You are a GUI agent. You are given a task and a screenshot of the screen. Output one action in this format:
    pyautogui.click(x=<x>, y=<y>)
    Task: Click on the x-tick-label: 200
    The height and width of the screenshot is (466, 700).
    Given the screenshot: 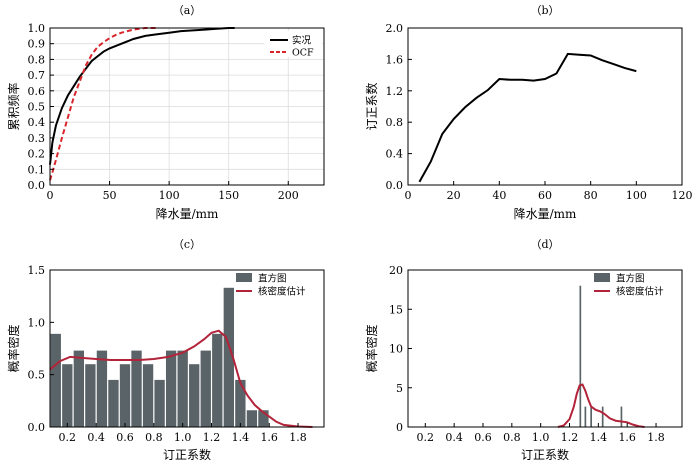 What is the action you would take?
    pyautogui.click(x=288, y=195)
    